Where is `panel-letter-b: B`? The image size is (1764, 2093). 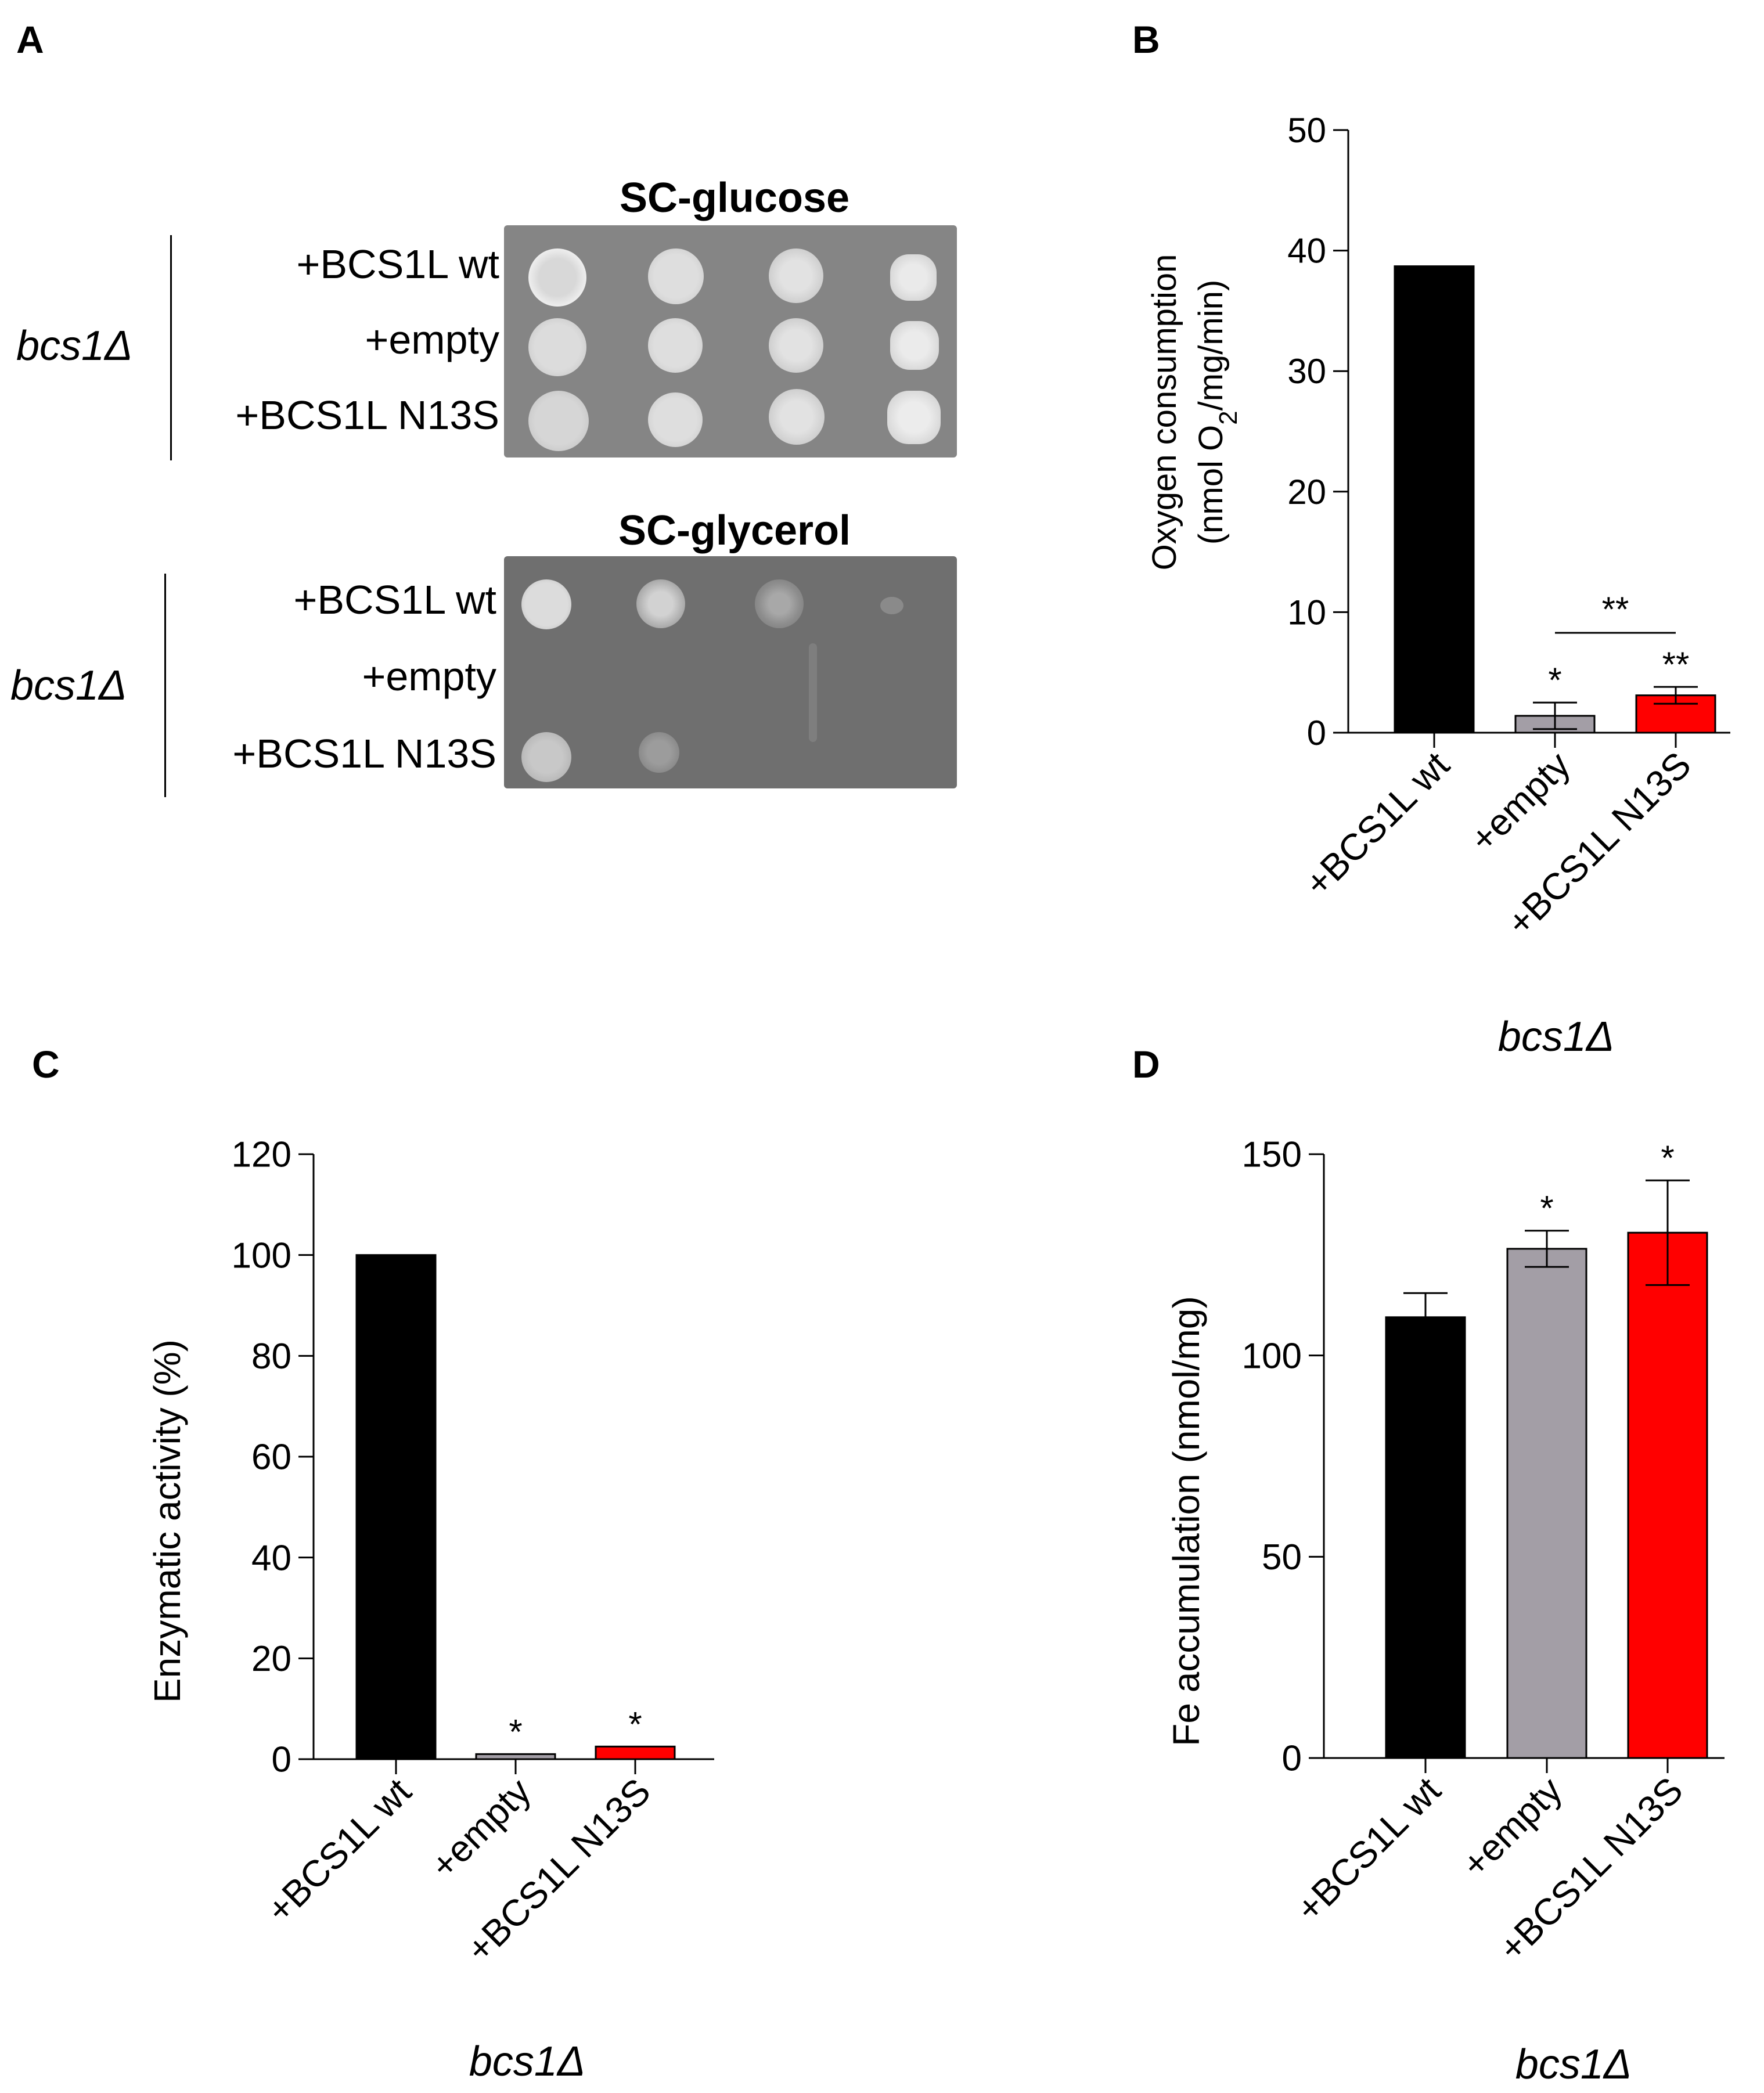 panel-letter-b: B is located at coordinates (1146, 39).